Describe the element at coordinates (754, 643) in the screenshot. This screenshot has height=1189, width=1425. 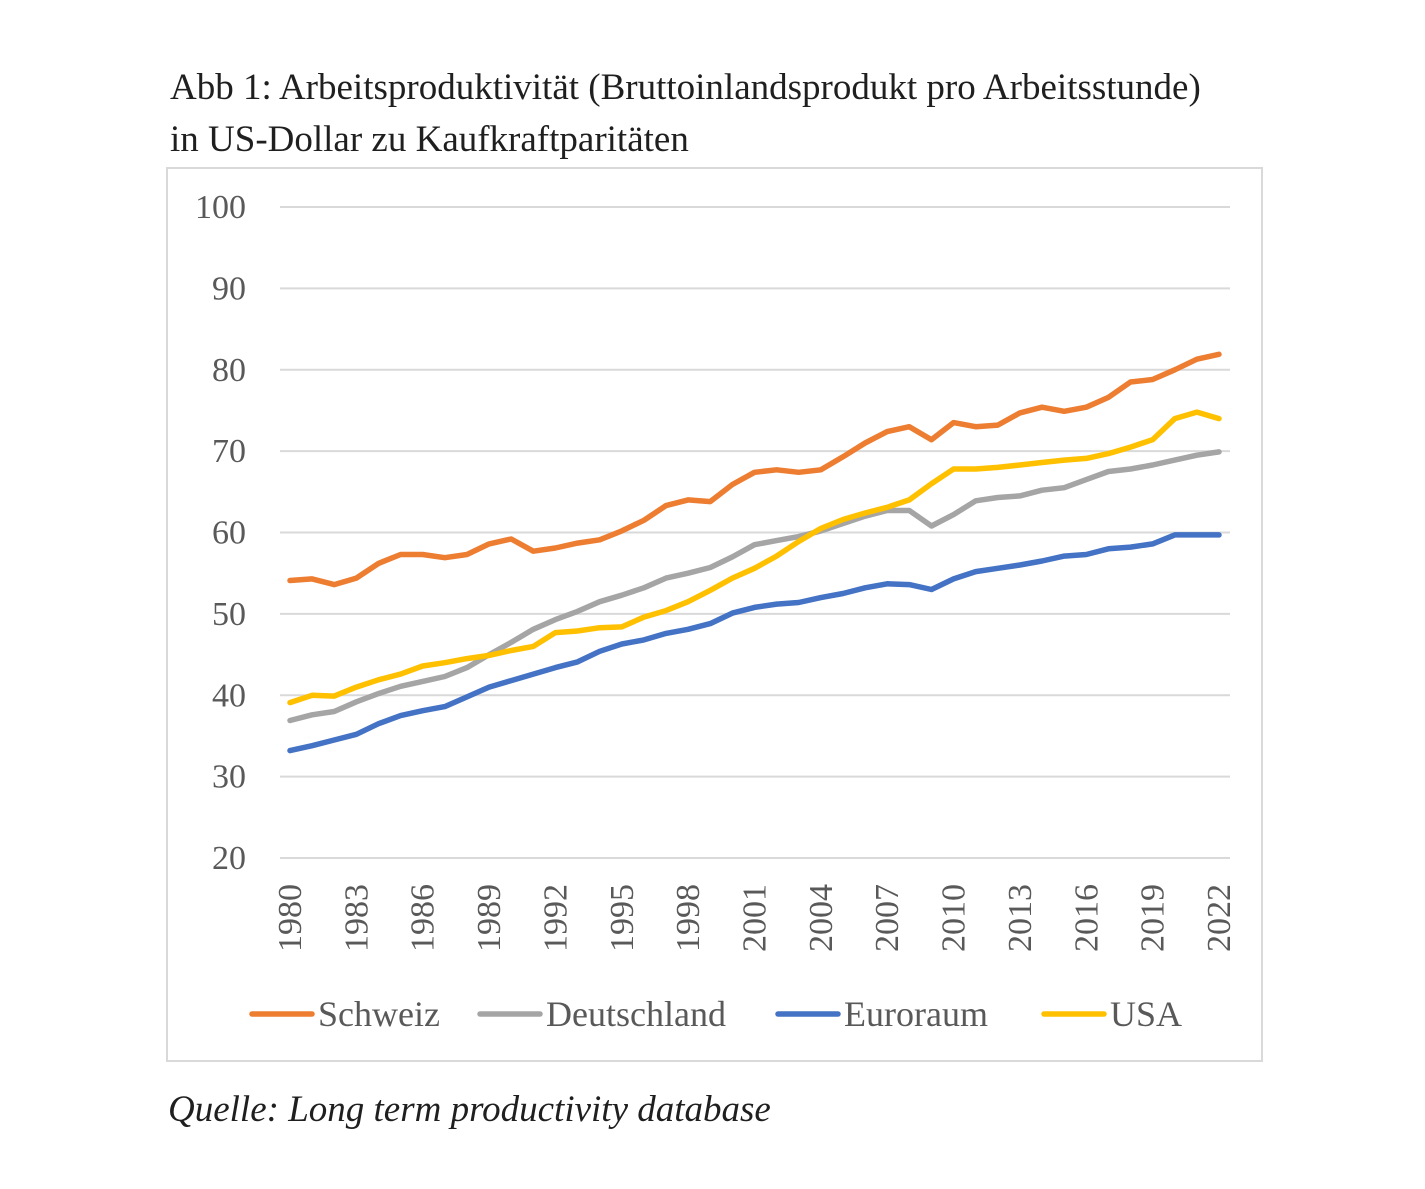
I see `series-line-euroraum` at that location.